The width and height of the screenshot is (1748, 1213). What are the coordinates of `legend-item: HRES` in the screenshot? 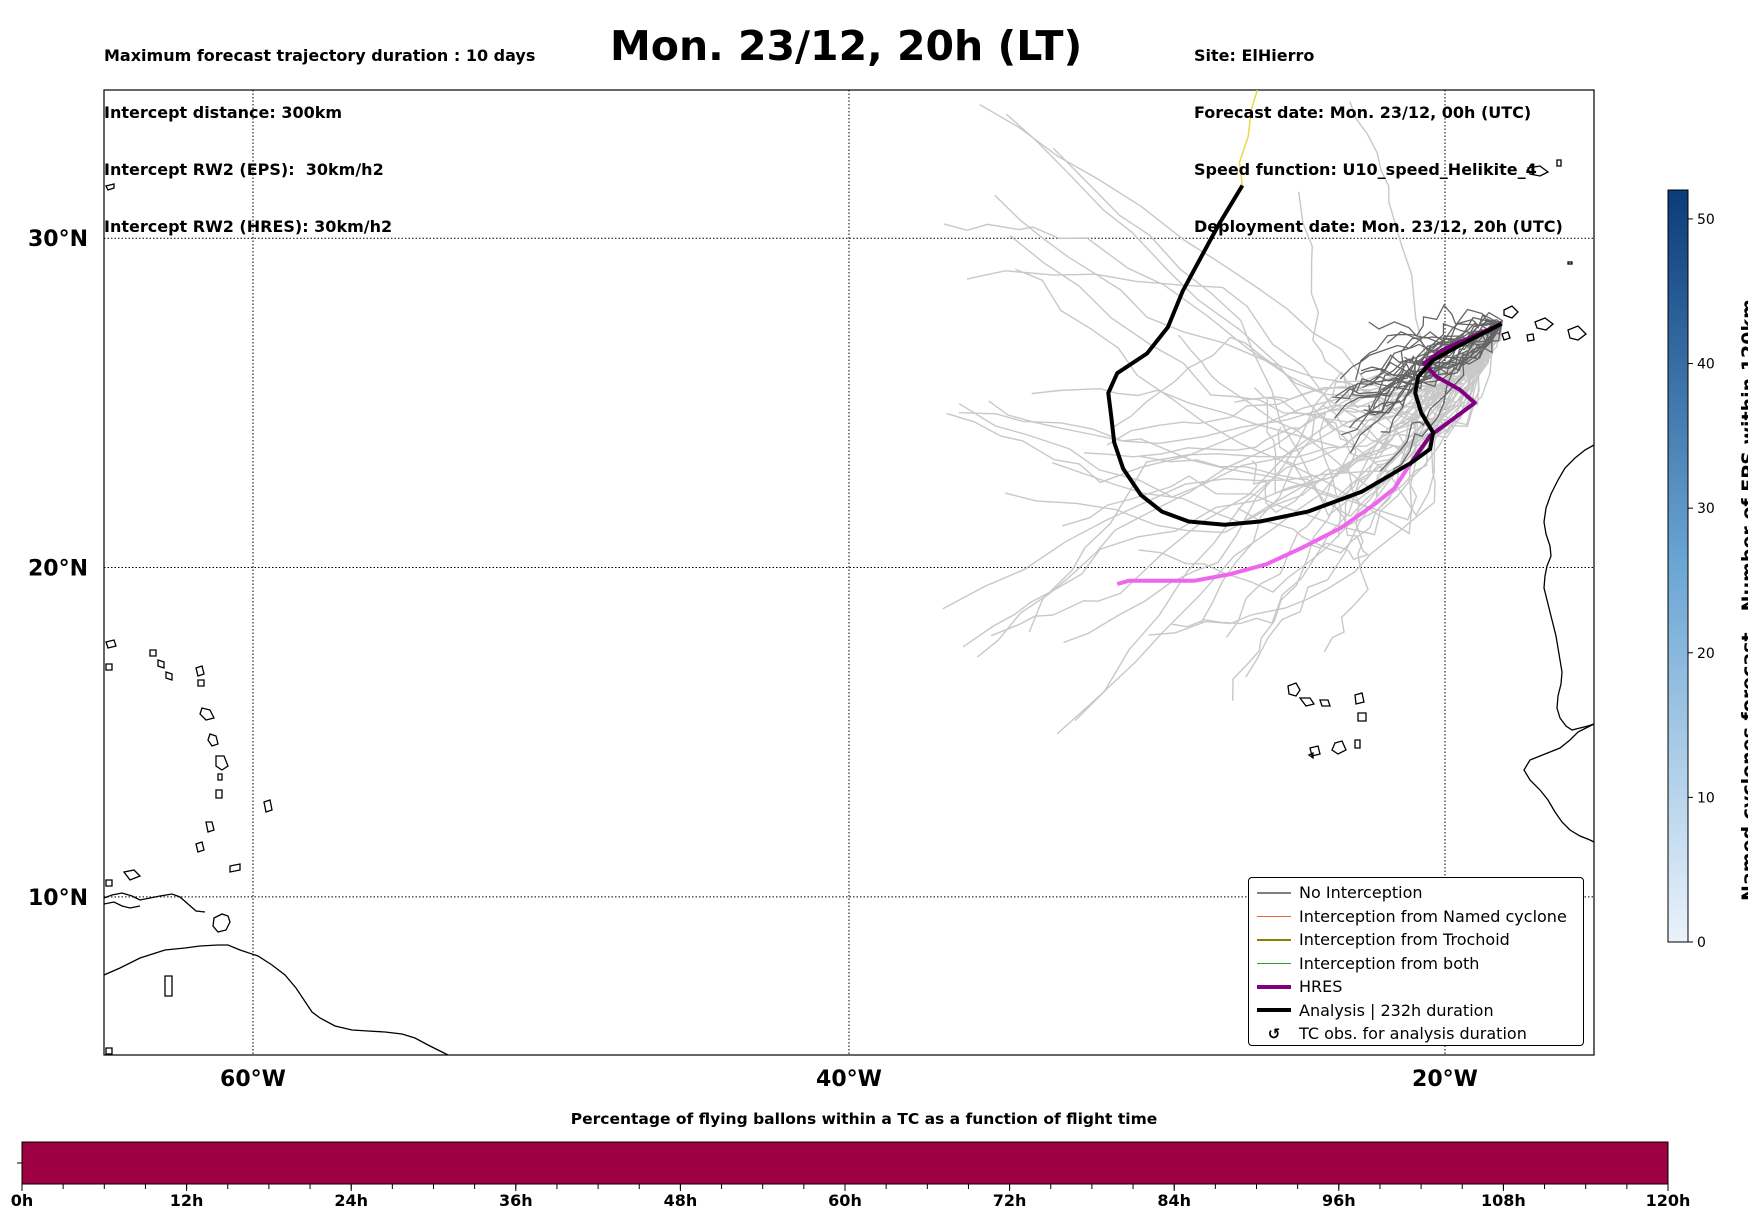 It's located at (1416, 987).